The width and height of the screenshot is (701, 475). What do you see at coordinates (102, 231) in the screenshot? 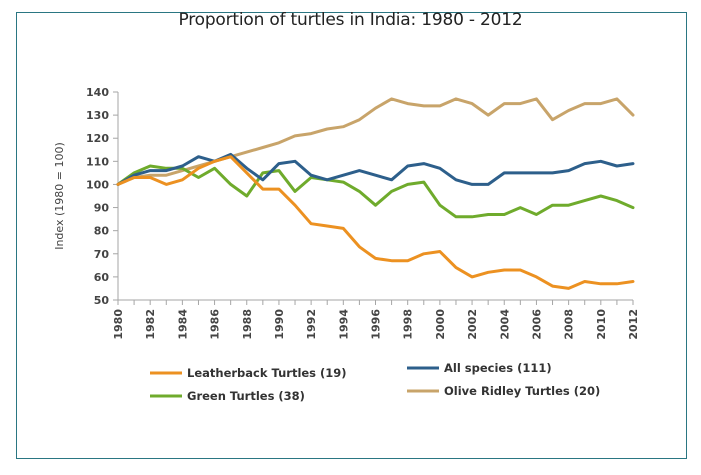
I see `y-tick-label: 80` at bounding box center [102, 231].